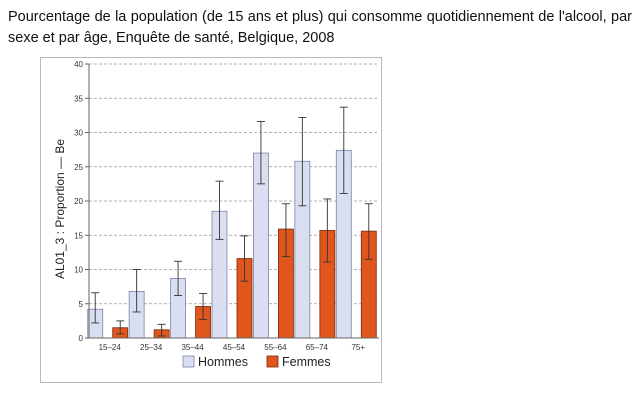 The image size is (640, 406). What do you see at coordinates (78, 167) in the screenshot?
I see `y-tick-label: 25` at bounding box center [78, 167].